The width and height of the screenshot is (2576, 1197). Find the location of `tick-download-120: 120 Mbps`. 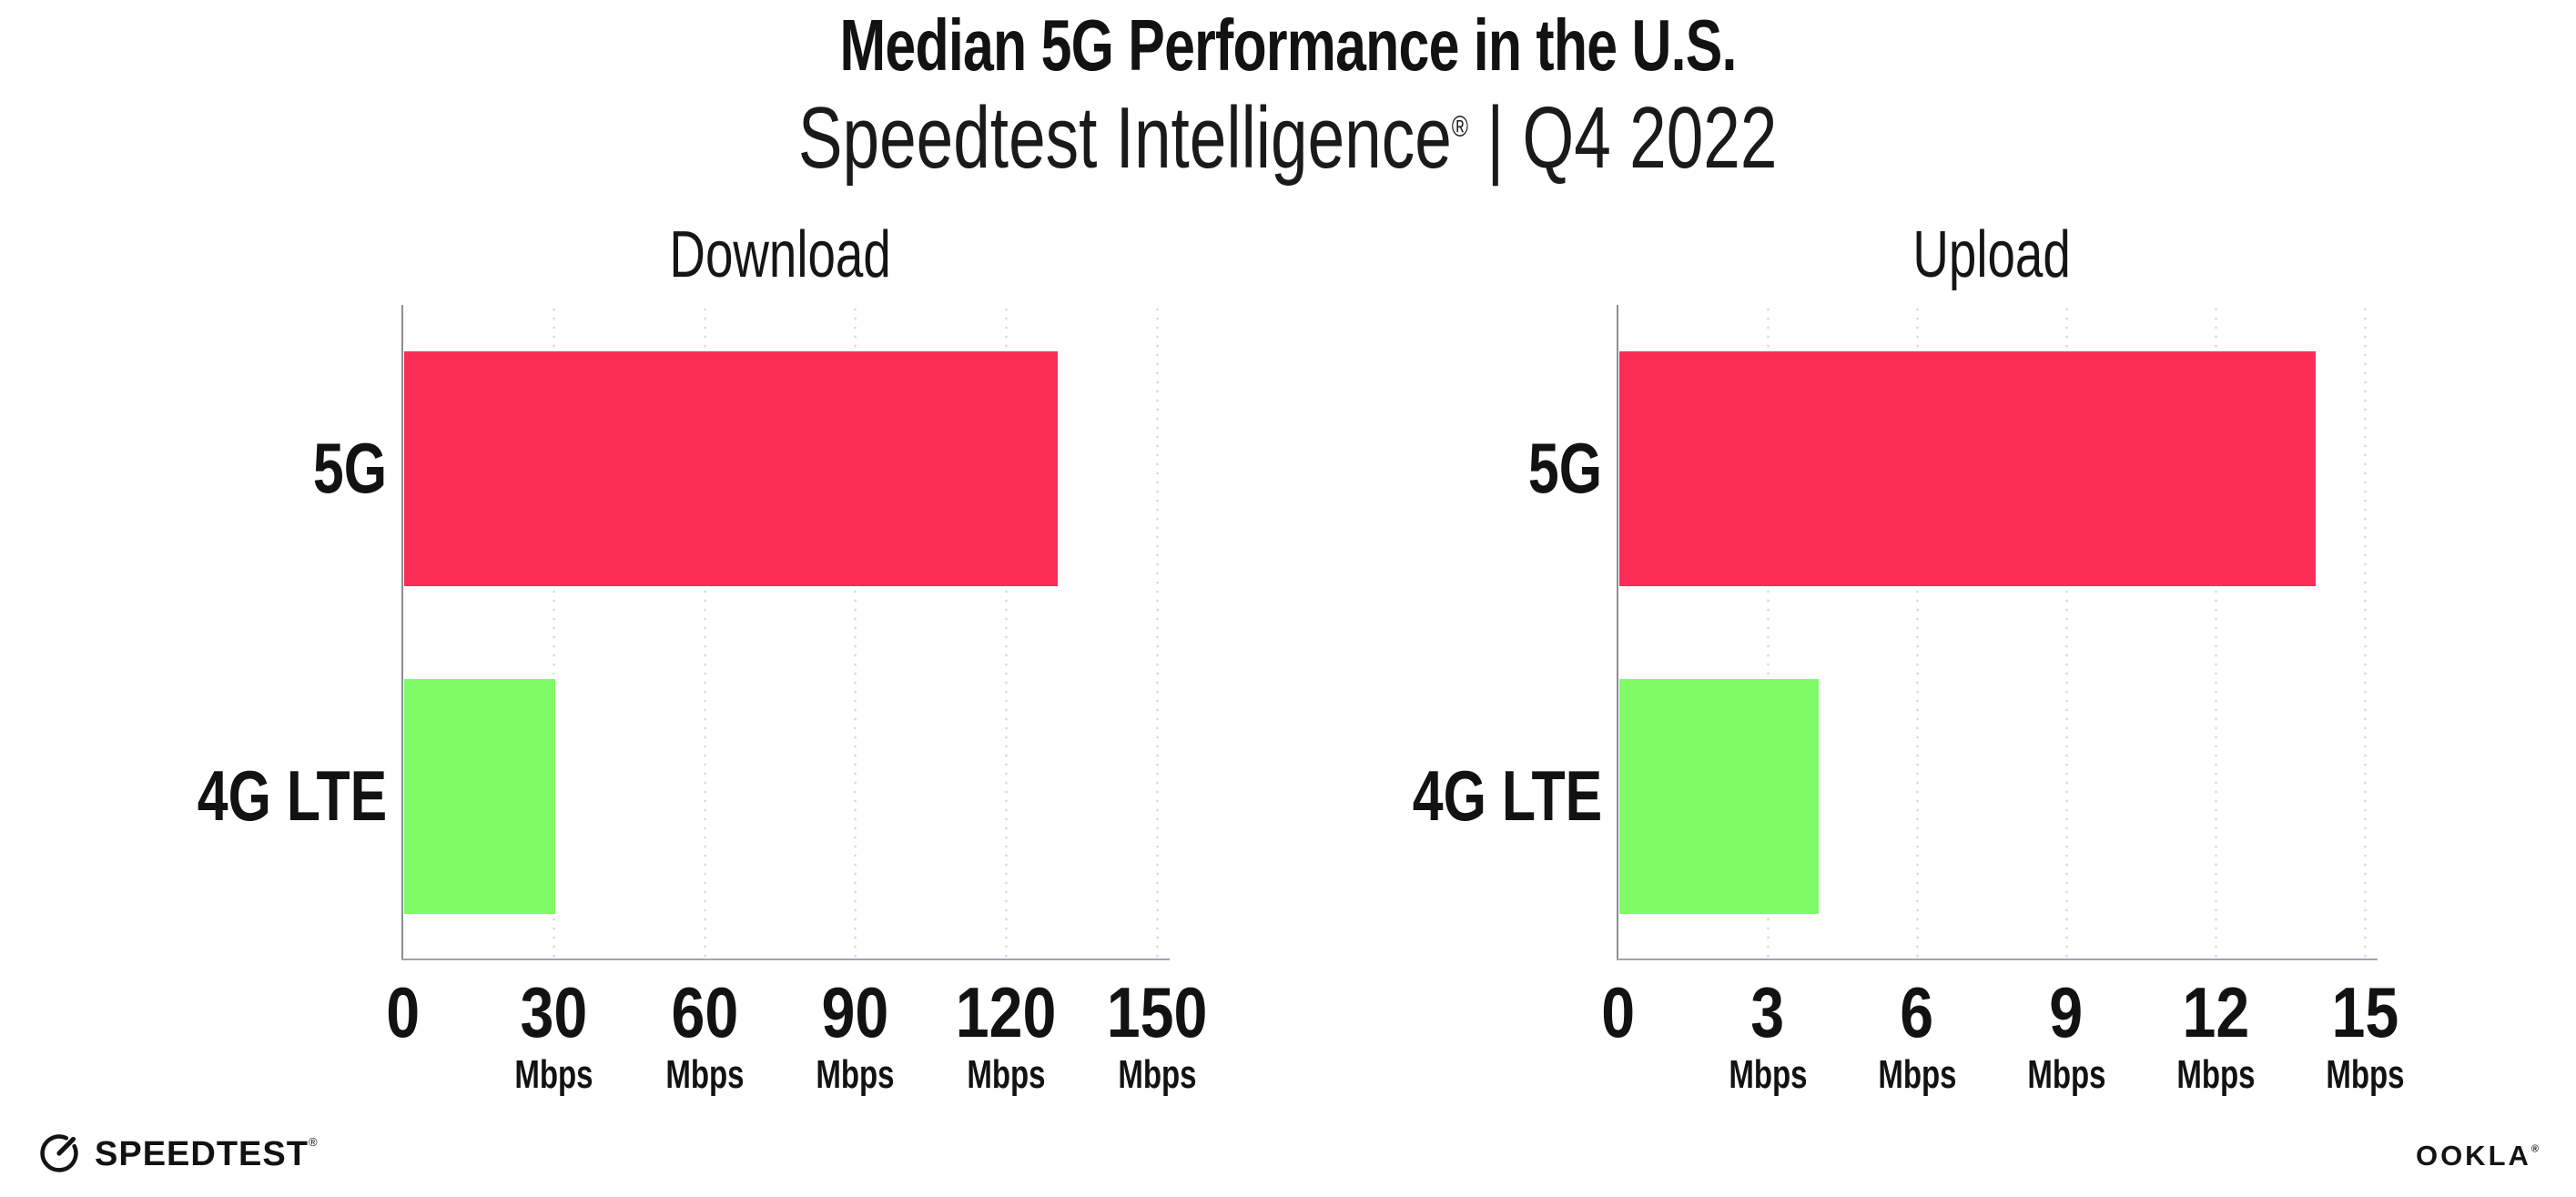

tick-download-120: 120 Mbps is located at coordinates (1006, 1036).